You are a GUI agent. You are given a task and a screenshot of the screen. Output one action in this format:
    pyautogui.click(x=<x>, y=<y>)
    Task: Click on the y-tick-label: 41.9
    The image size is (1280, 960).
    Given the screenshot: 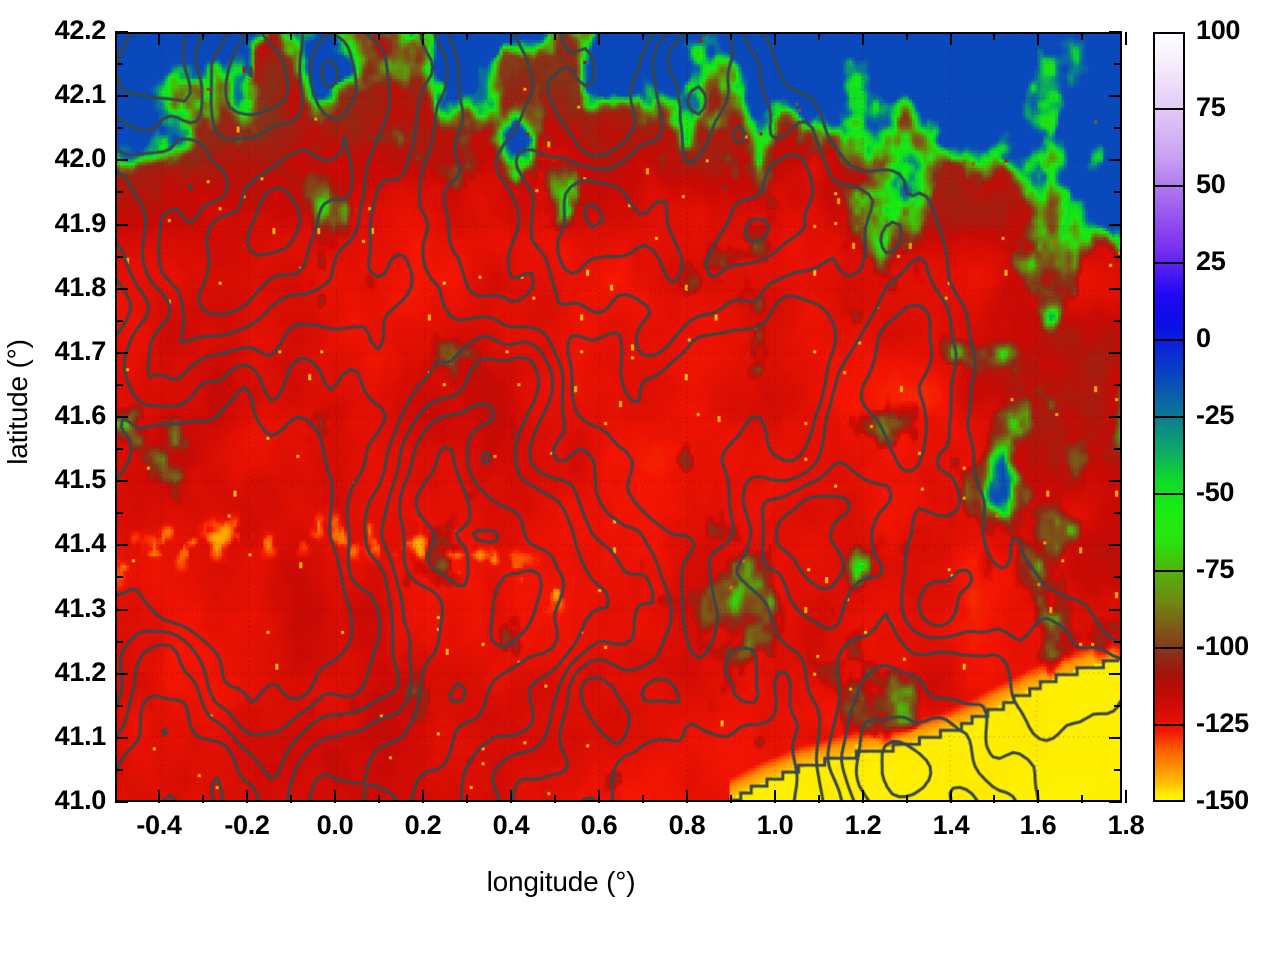 What is the action you would take?
    pyautogui.click(x=80, y=223)
    